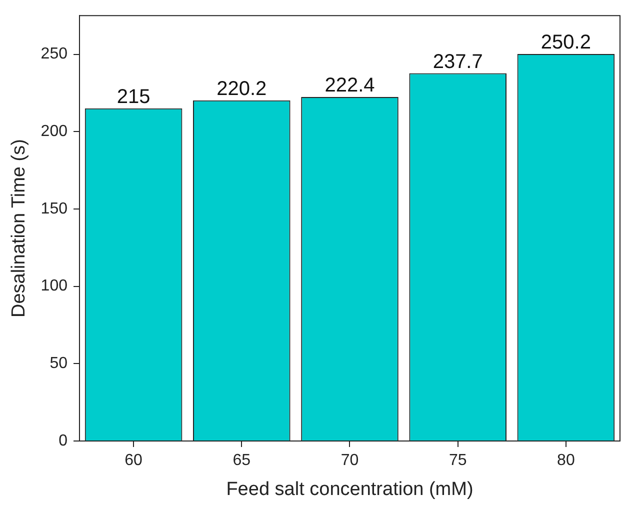  Describe the element at coordinates (457, 461) in the screenshot. I see `x-tick-label: 75` at that location.